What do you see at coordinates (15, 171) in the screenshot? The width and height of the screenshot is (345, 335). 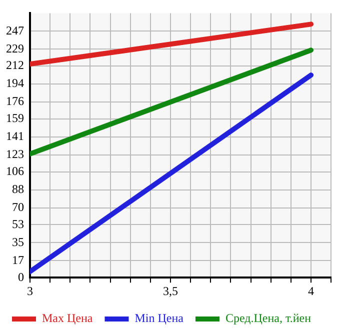 I see `y-tick-label: 106` at bounding box center [15, 171].